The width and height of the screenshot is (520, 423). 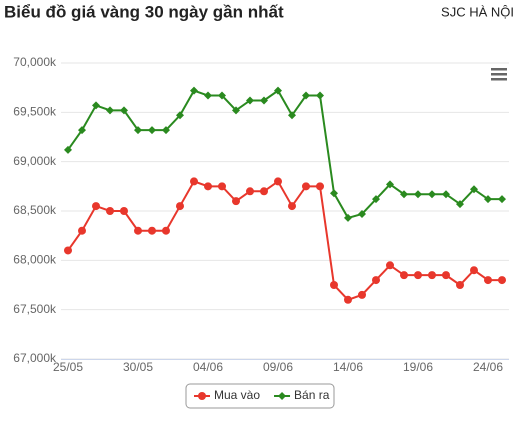 What do you see at coordinates (477, 11) in the screenshot?
I see `chart-subtitle: SJC HÀ NỘI` at bounding box center [477, 11].